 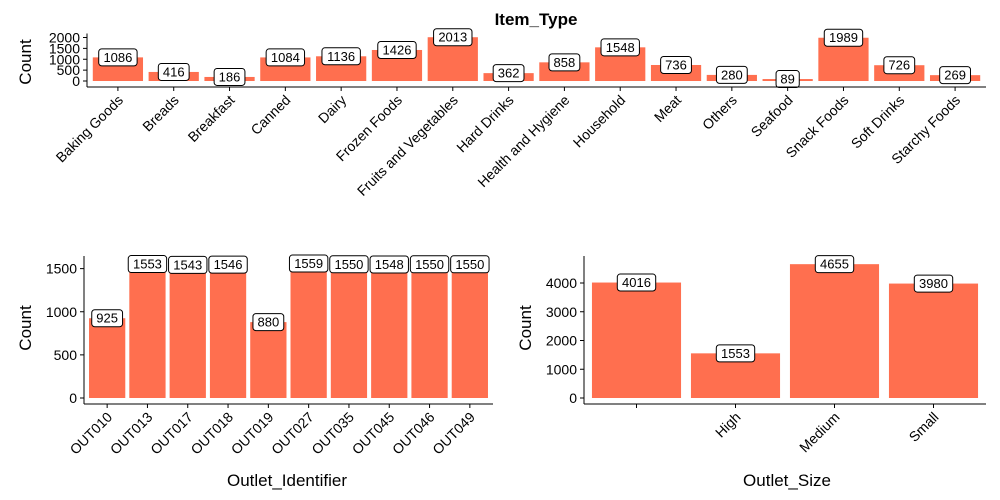 What do you see at coordinates (332, 433) in the screenshot?
I see `x-tick-label: OUT035` at bounding box center [332, 433].